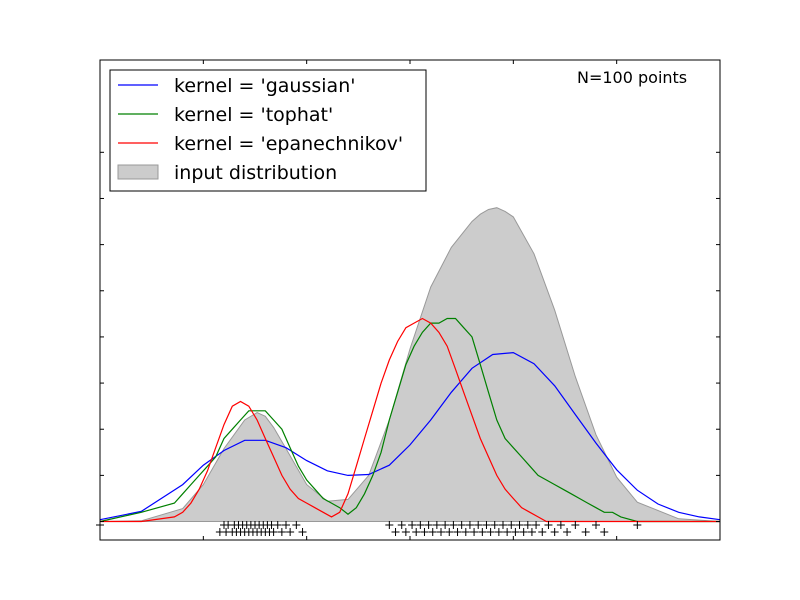  What do you see at coordinates (632, 77) in the screenshot?
I see `sample-count-annotation: N=100 points` at bounding box center [632, 77].